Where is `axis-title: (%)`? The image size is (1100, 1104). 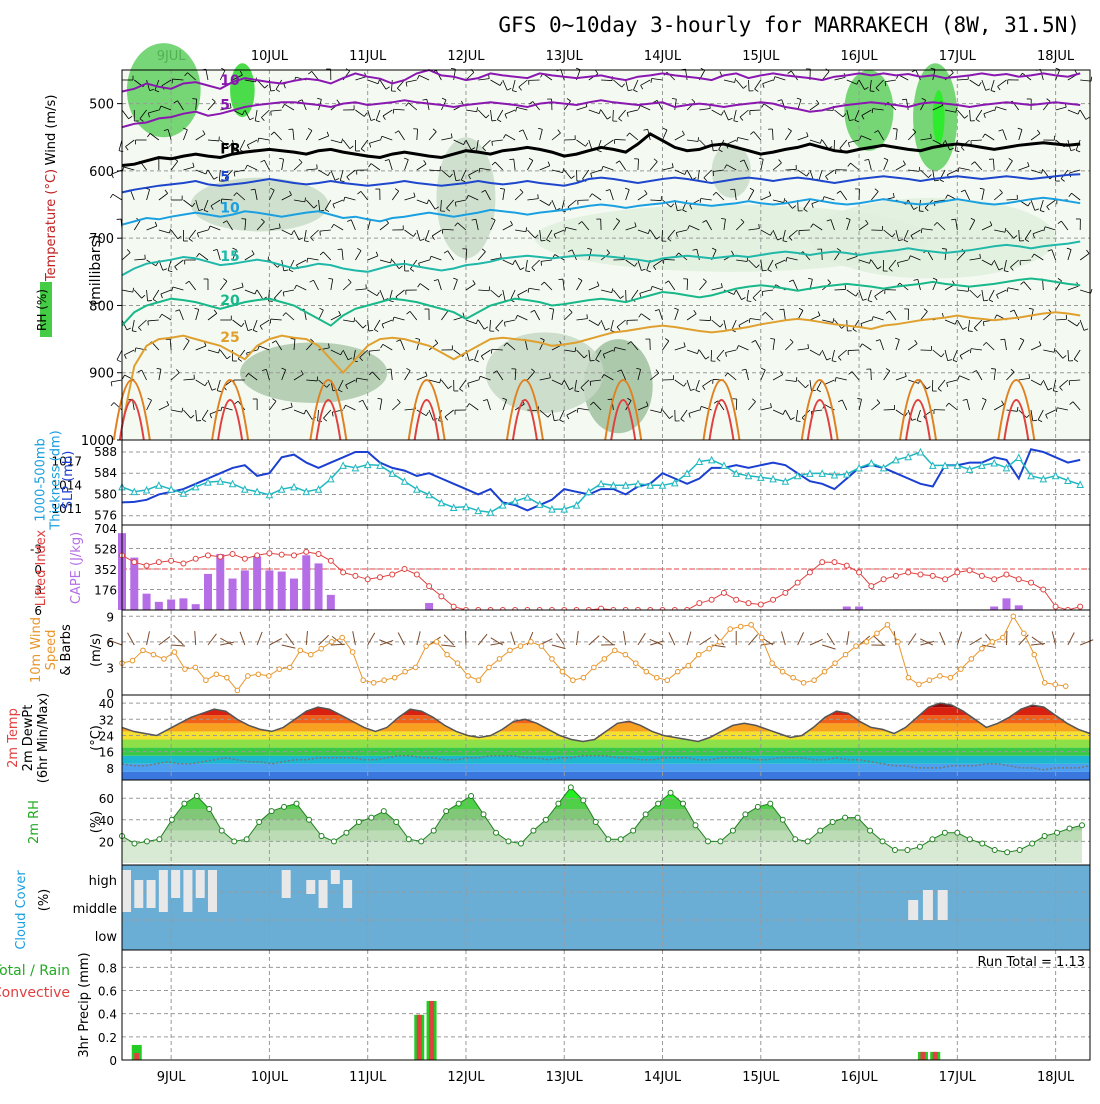 axis-title: (%) is located at coordinates (44, 900).